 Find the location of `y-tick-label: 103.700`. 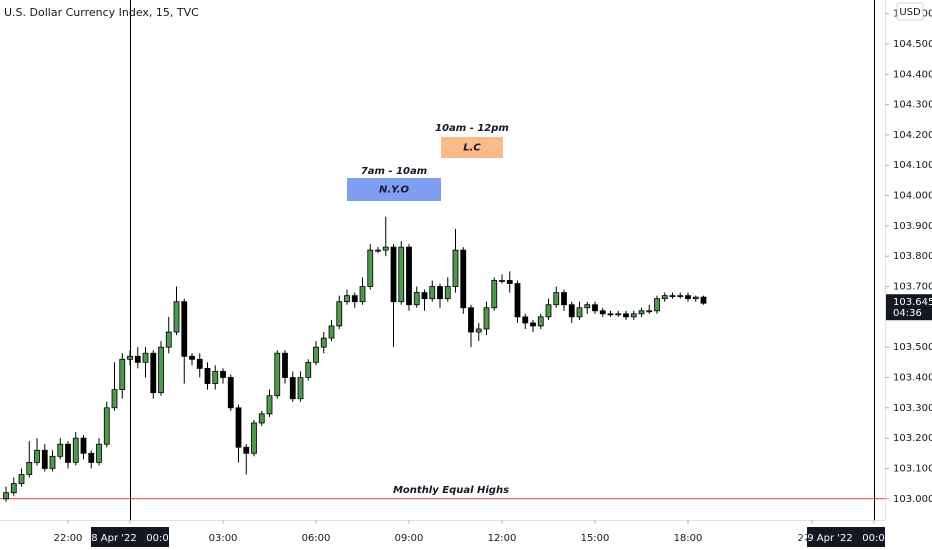

y-tick-label: 103.700 is located at coordinates (912, 287).